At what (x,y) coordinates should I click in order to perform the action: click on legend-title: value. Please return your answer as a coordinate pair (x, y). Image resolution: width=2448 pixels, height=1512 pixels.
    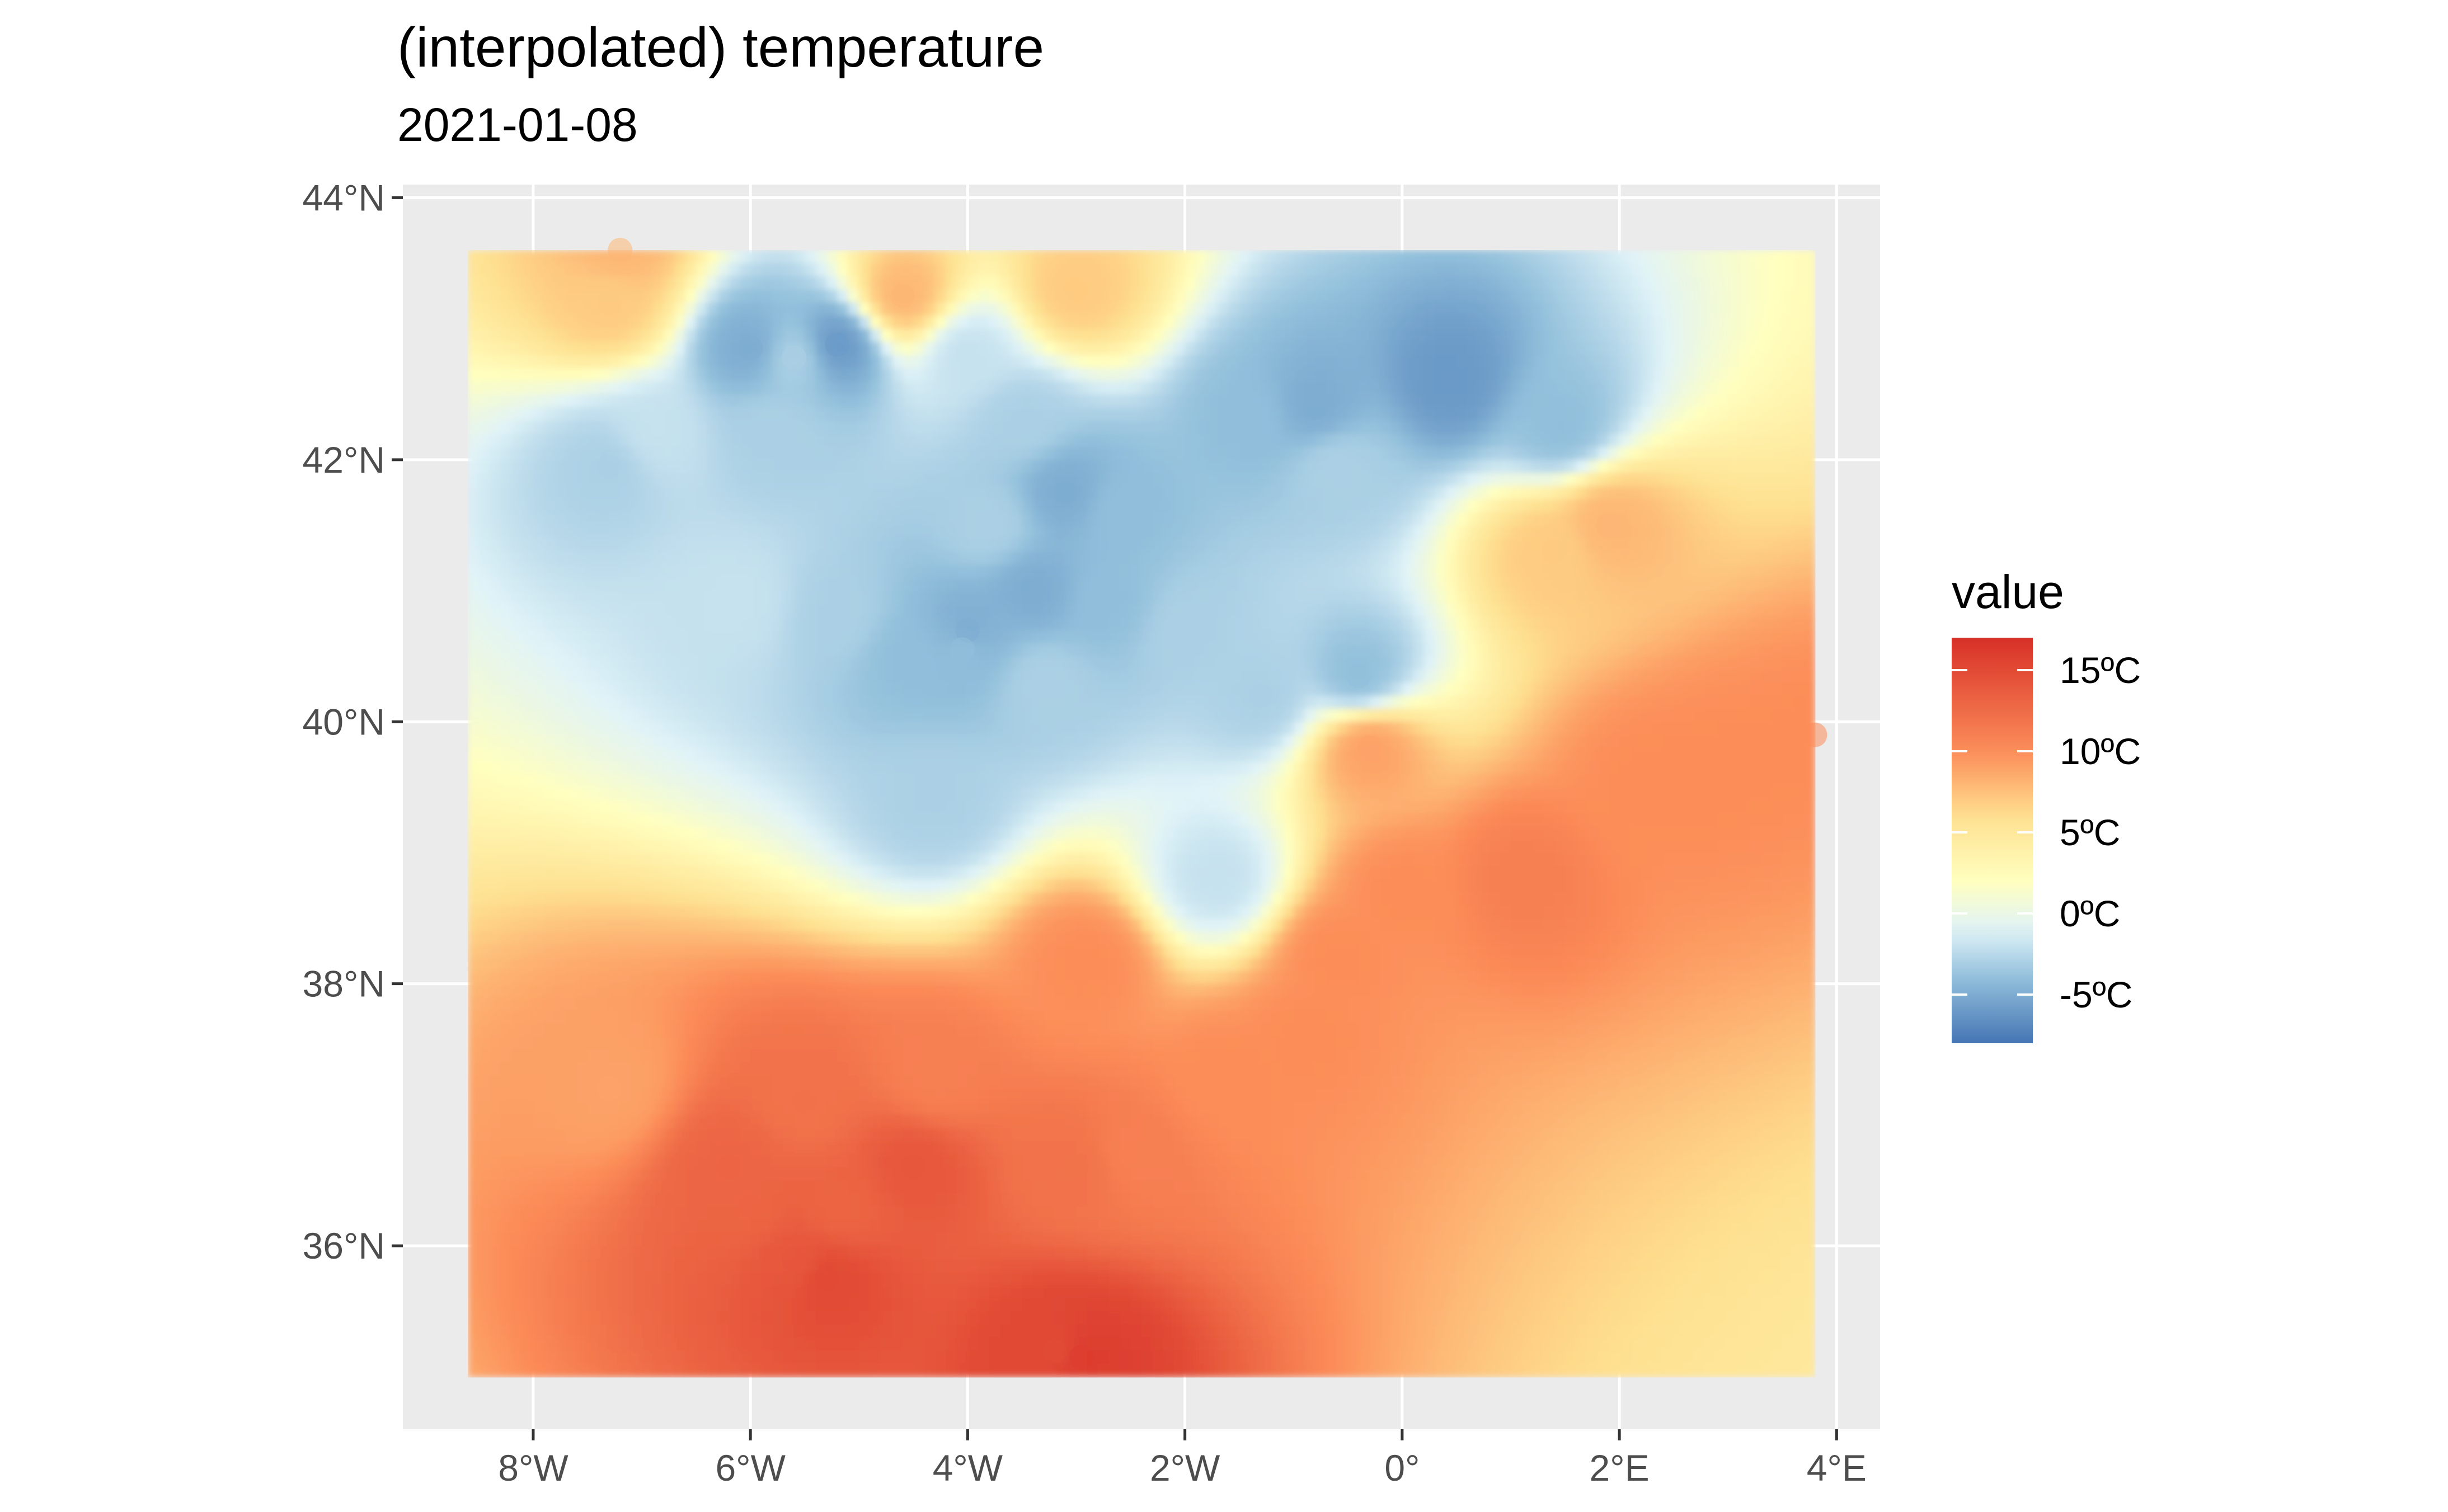
    Looking at the image, I should click on (2008, 592).